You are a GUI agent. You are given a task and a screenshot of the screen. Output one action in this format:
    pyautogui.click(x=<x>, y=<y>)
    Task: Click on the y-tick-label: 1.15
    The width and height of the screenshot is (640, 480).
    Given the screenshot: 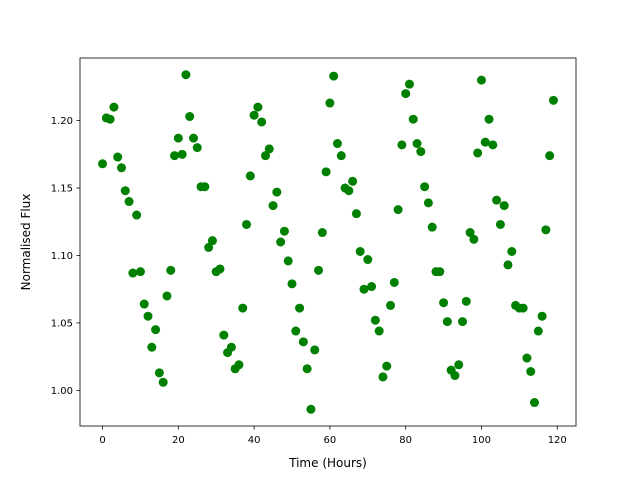 What is the action you would take?
    pyautogui.click(x=62, y=189)
    